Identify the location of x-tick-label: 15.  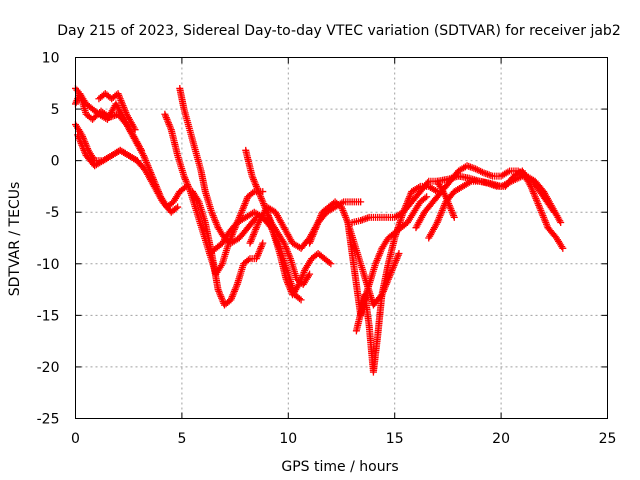
(395, 439).